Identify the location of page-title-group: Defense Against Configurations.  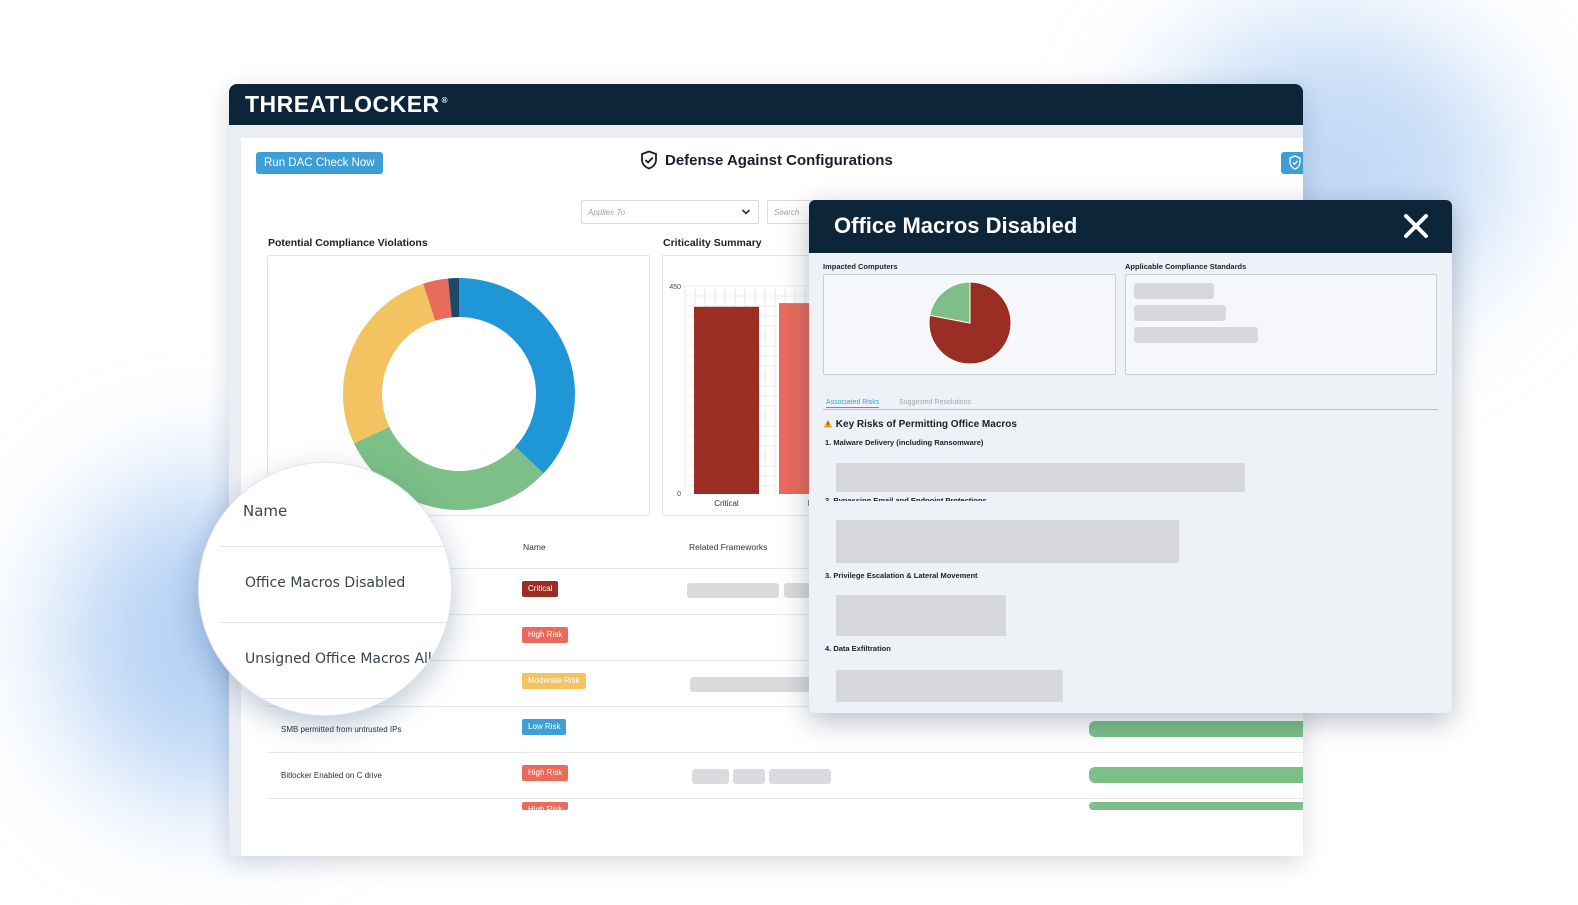
(766, 160).